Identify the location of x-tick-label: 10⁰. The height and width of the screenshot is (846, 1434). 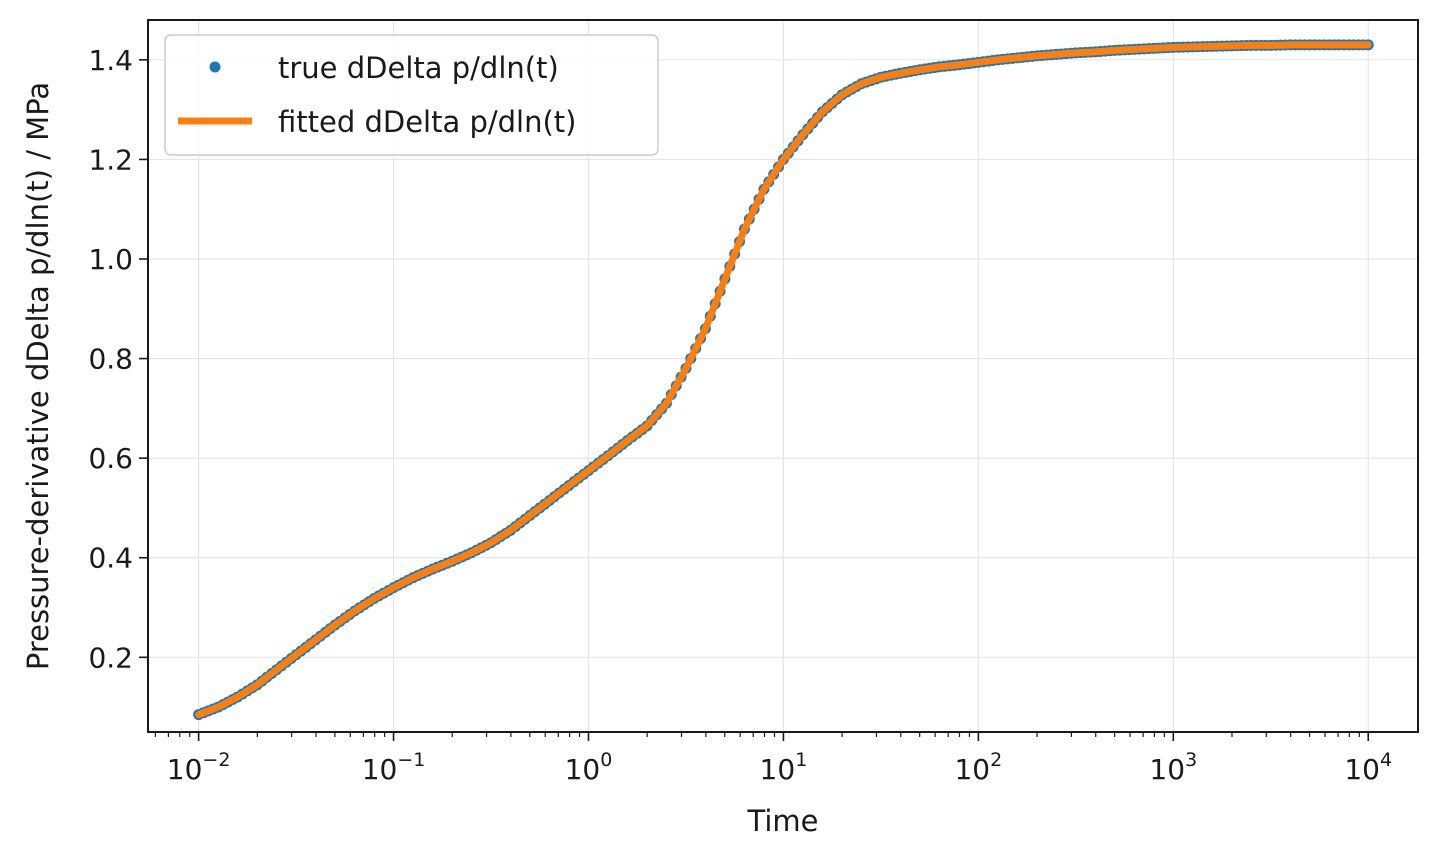
(589, 767).